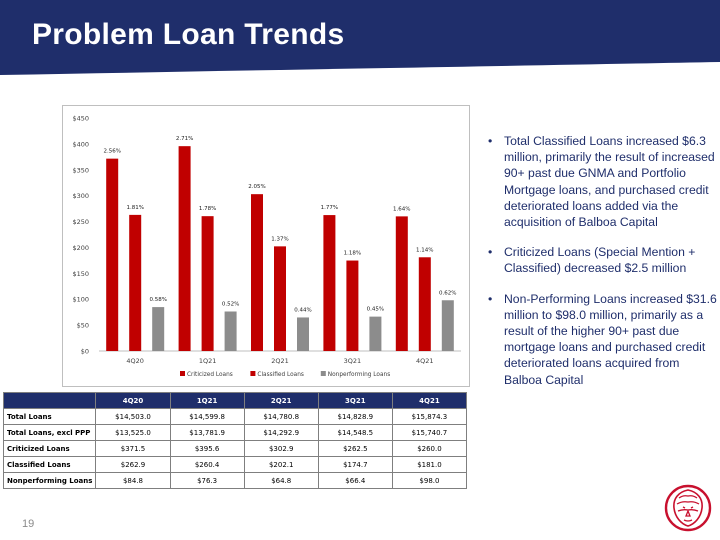 The height and width of the screenshot is (540, 720). Describe the element at coordinates (133, 448) in the screenshot. I see `table-cell: $371.5` at that location.